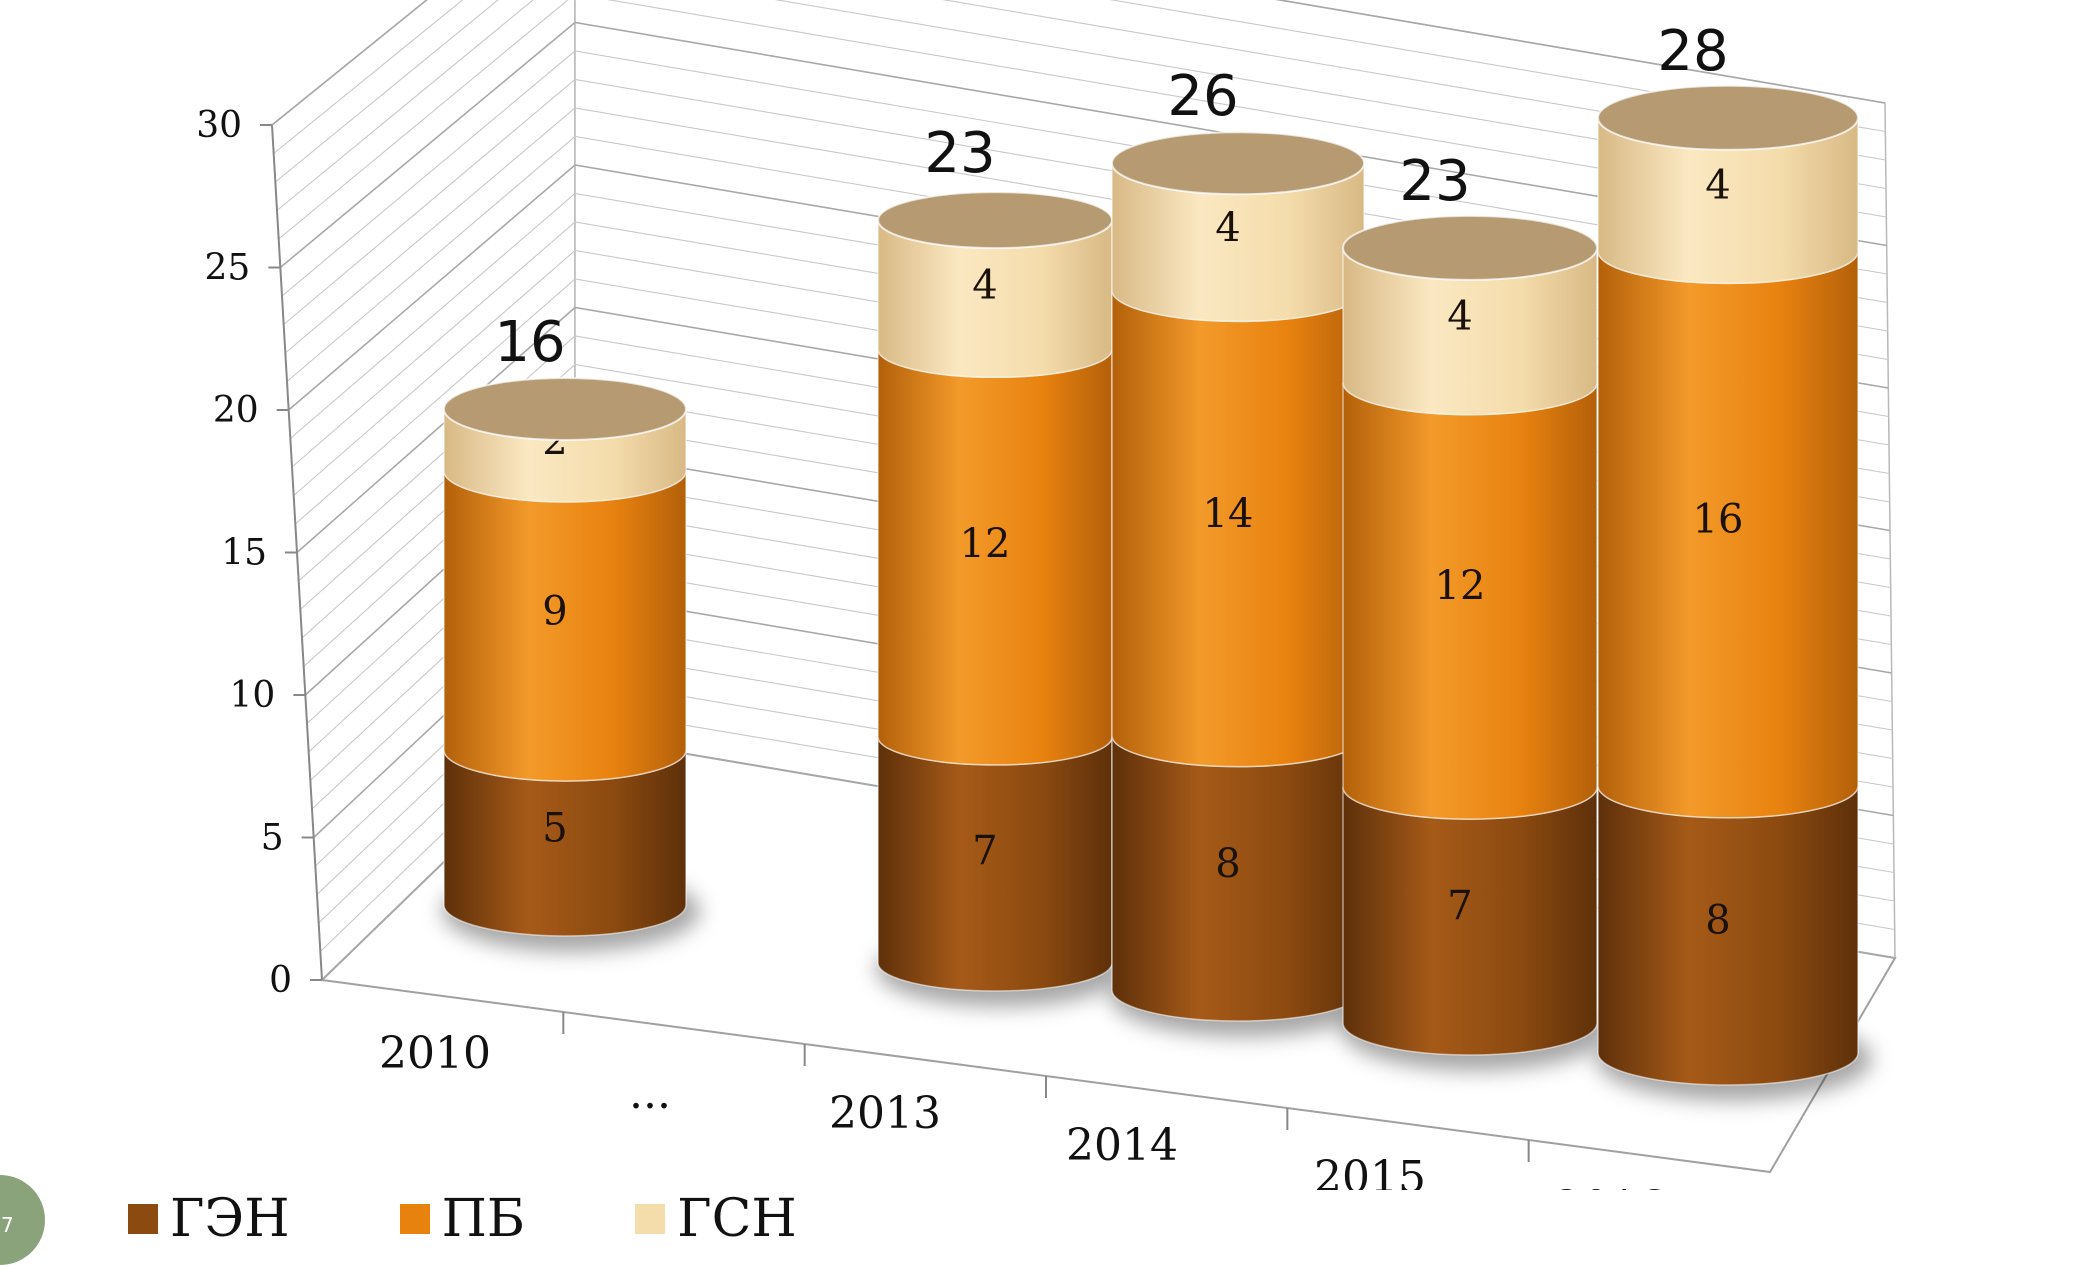 Image resolution: width=2075 pixels, height=1265 pixels. Describe the element at coordinates (228, 268) in the screenshot. I see `y-tick-label: 25` at that location.